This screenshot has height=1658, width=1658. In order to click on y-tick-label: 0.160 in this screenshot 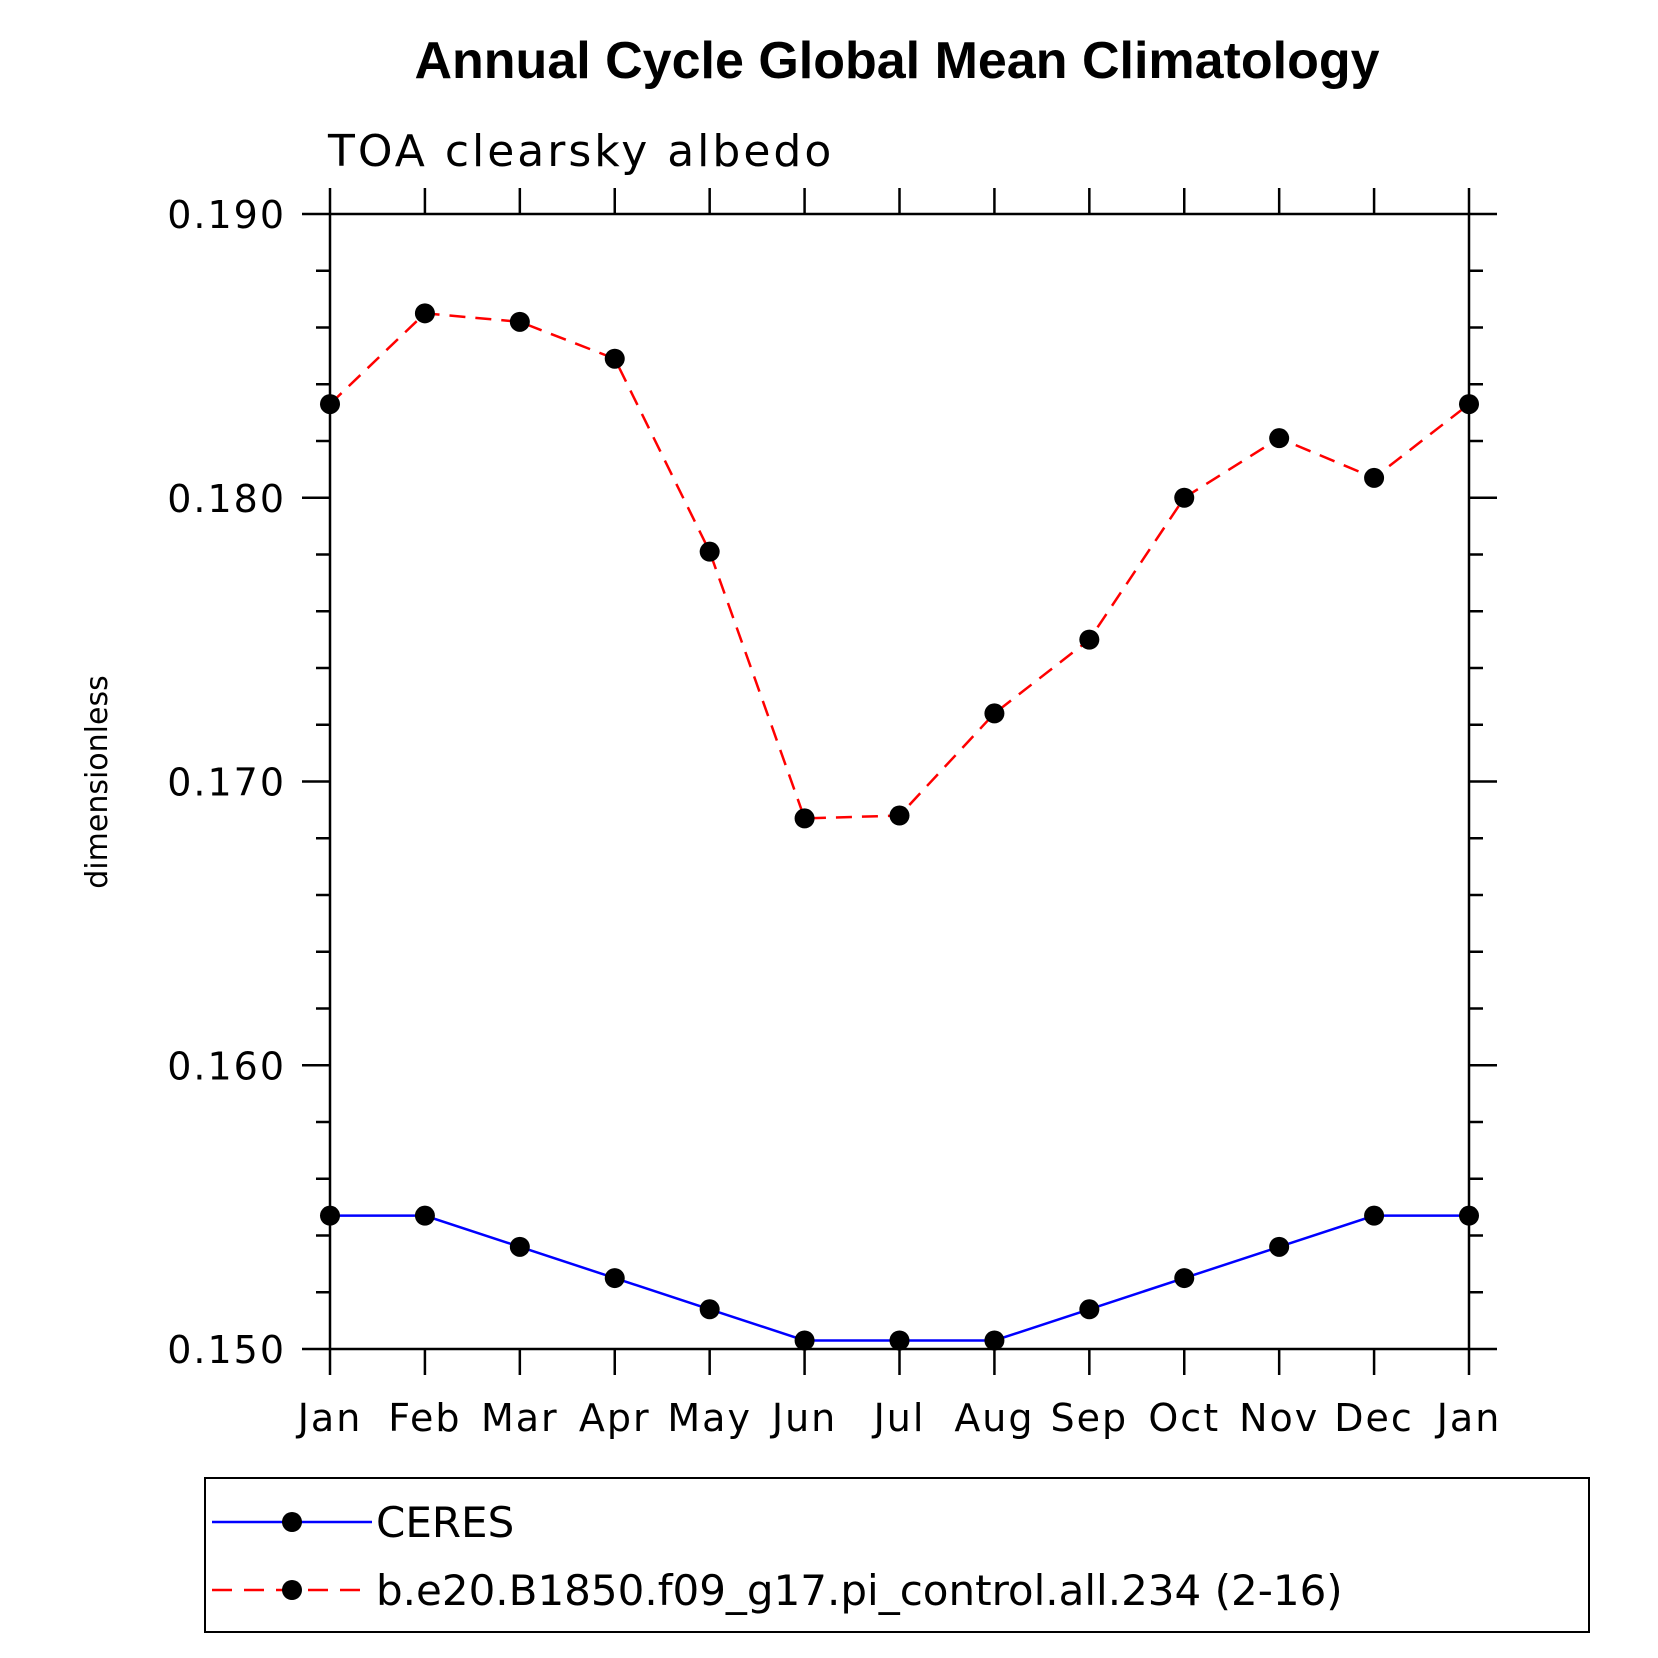, I will do `click(226, 1066)`.